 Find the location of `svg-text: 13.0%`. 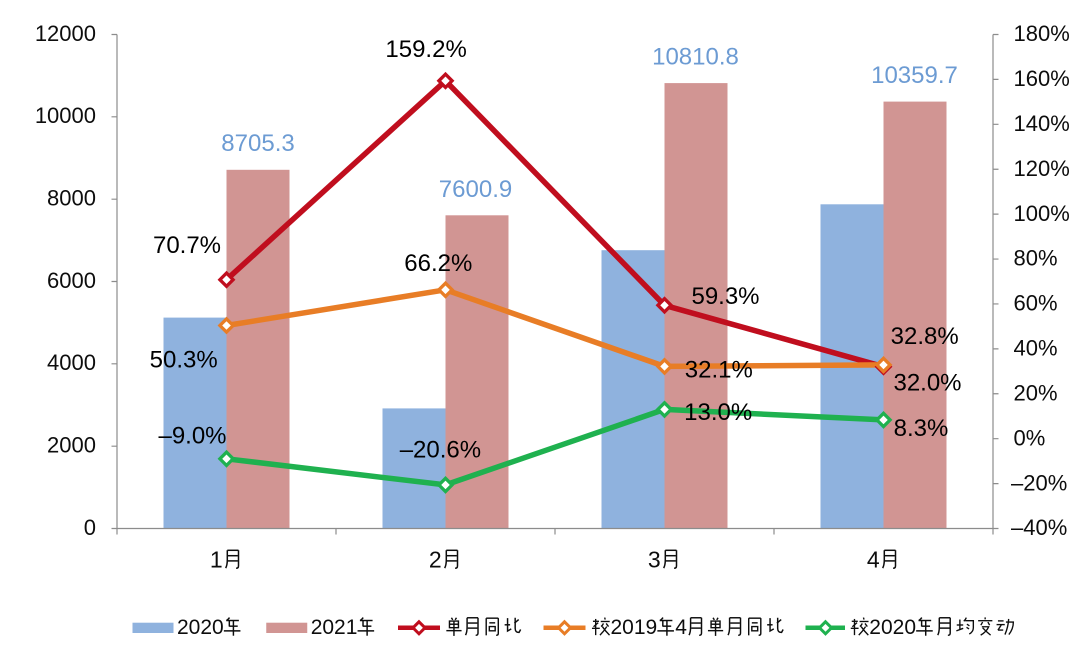

svg-text: 13.0% is located at coordinates (718, 412).